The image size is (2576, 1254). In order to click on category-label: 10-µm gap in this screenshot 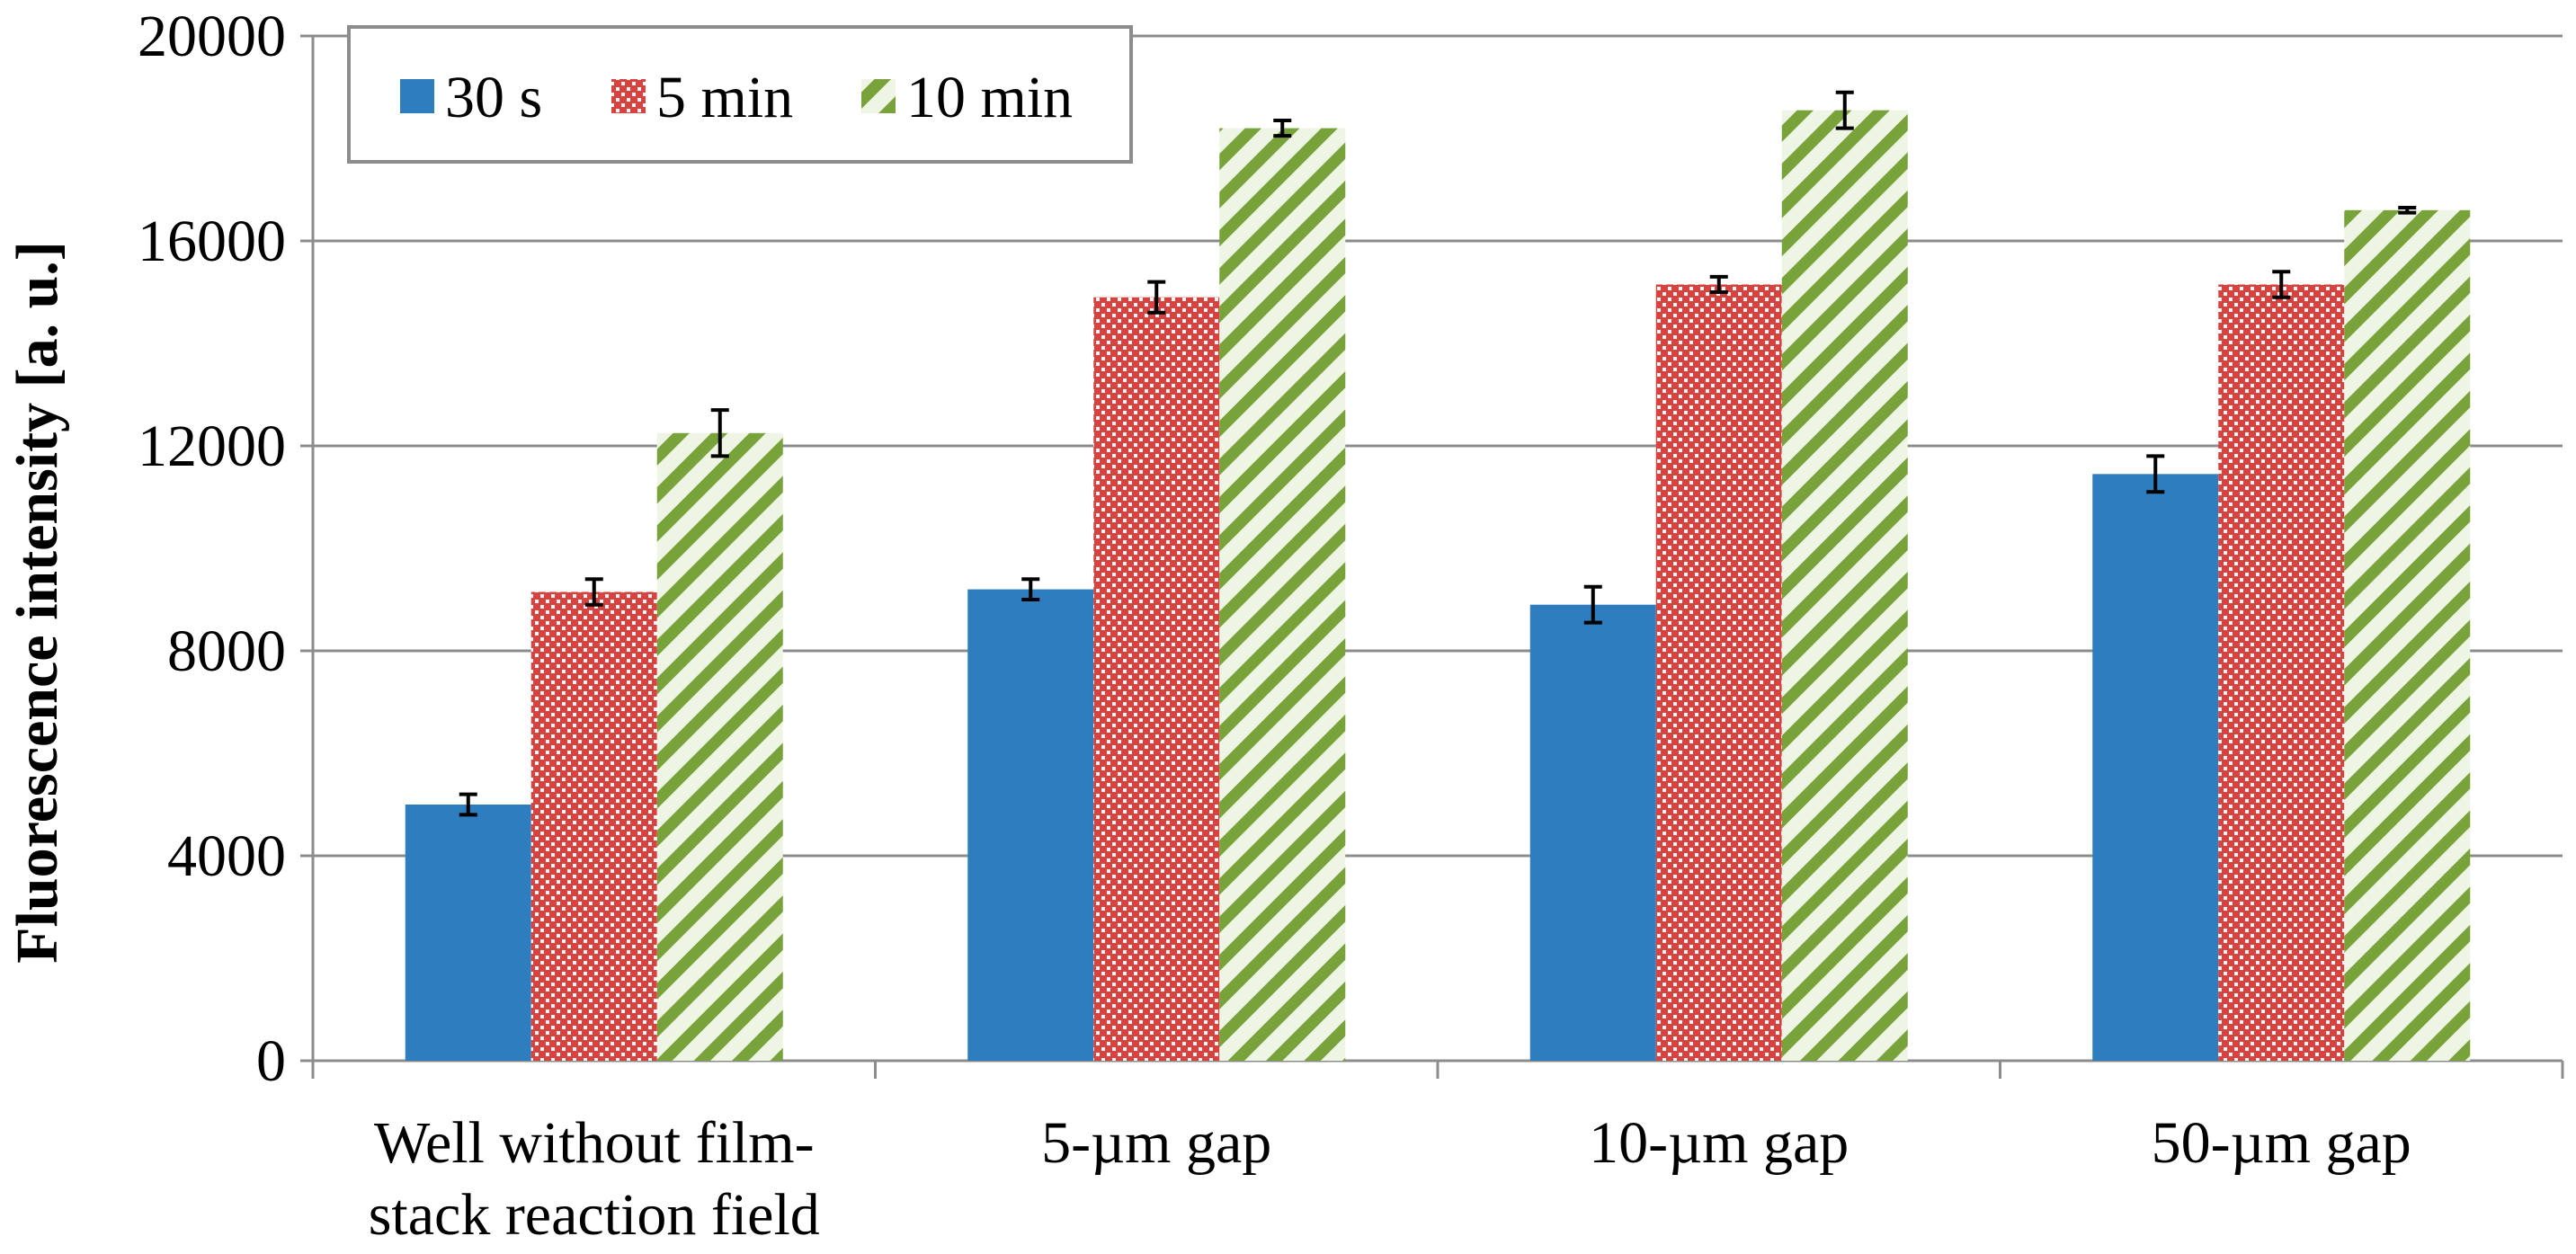, I will do `click(1719, 1143)`.